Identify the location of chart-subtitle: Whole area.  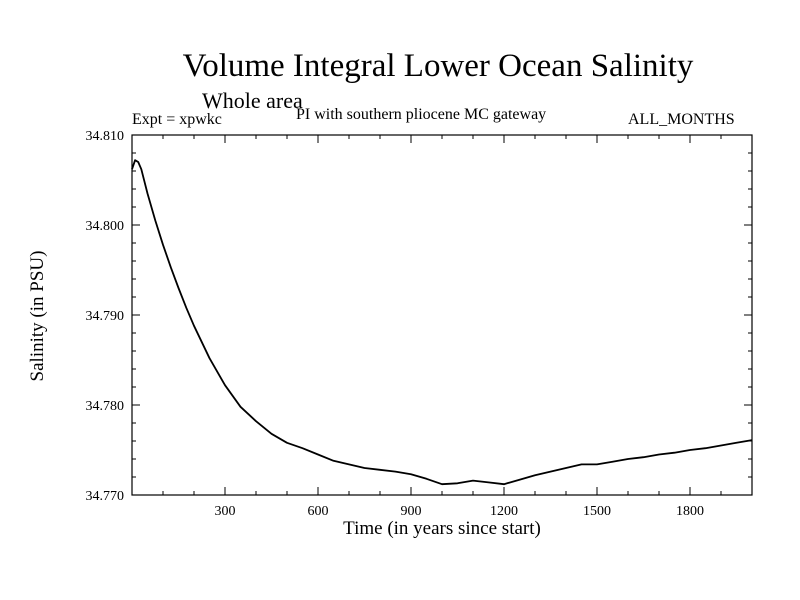
(252, 100).